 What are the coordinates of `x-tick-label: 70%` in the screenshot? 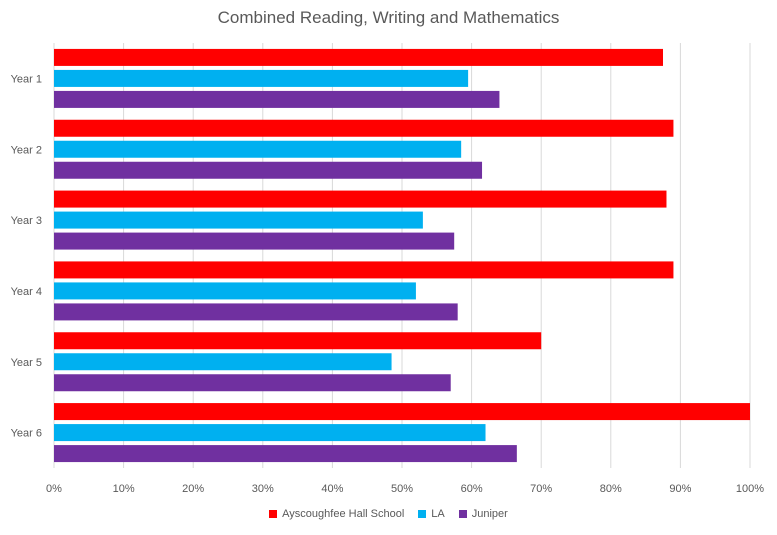 It's located at (541, 489).